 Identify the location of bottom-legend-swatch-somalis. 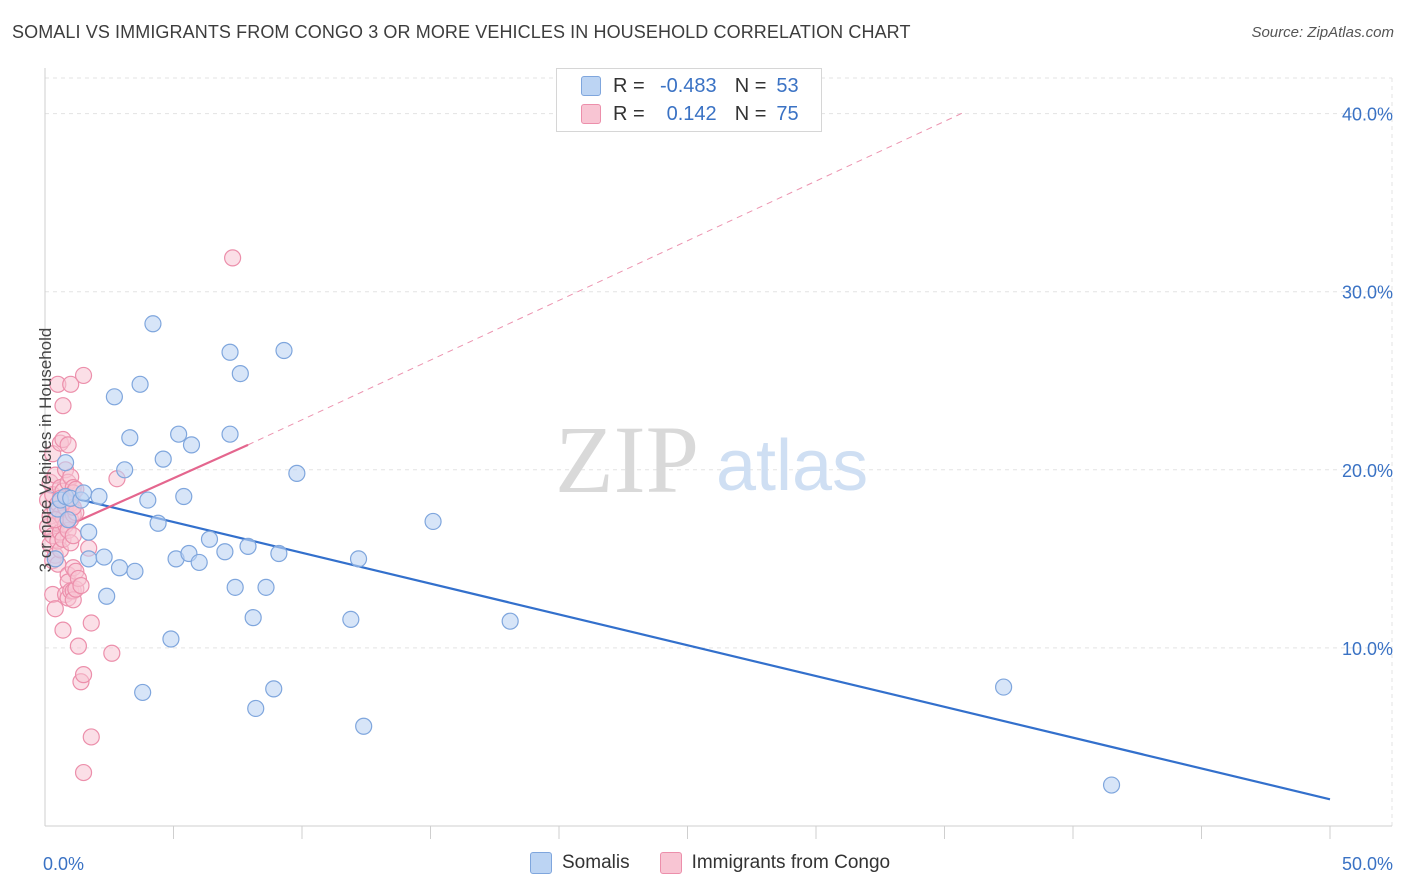
(541, 863).